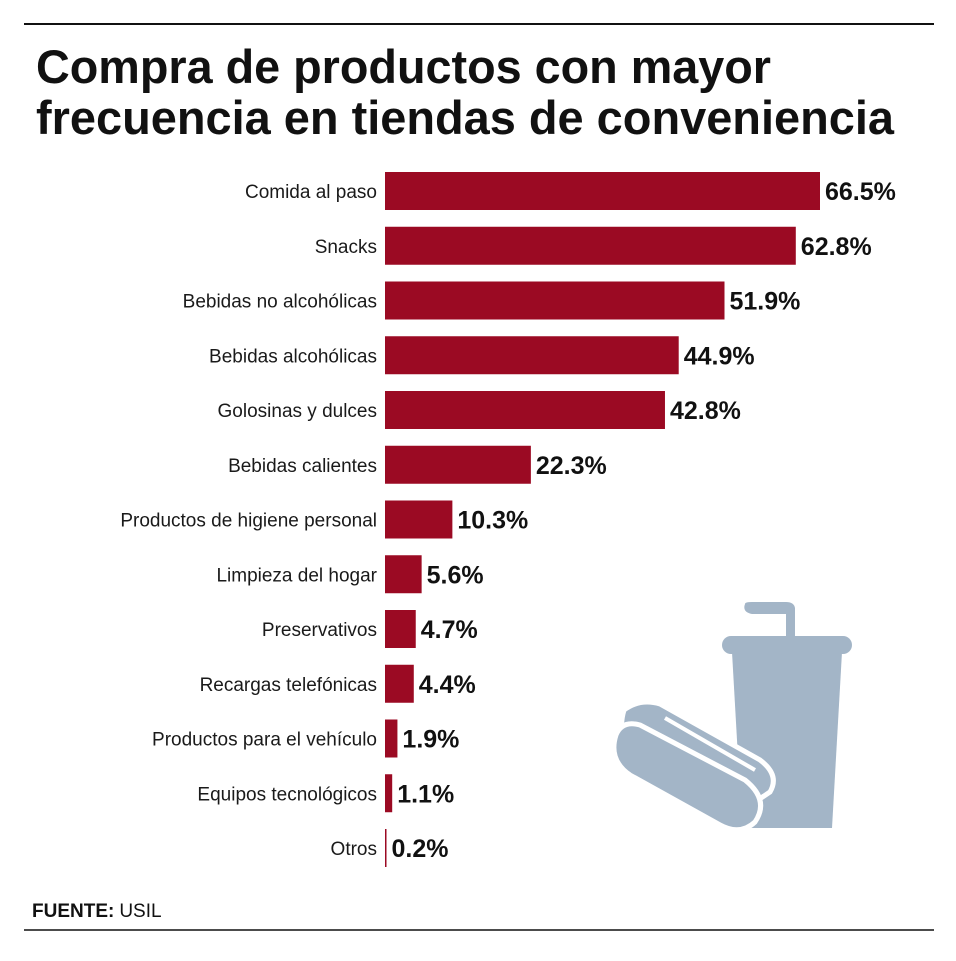 This screenshot has width=956, height=961. Describe the element at coordinates (287, 794) in the screenshot. I see `category-label: Equipos tecnológicos` at that location.